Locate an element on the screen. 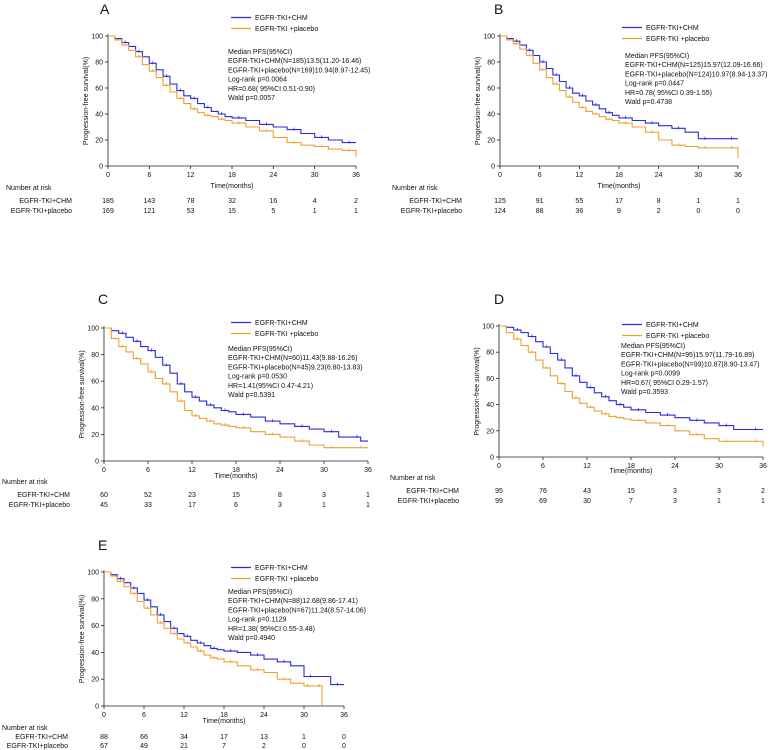 Image resolution: width=772 pixels, height=750 pixels. stats-line: EGFR-TKI+placebo(N=124)10.97(8.94-13.37) is located at coordinates (696, 74).